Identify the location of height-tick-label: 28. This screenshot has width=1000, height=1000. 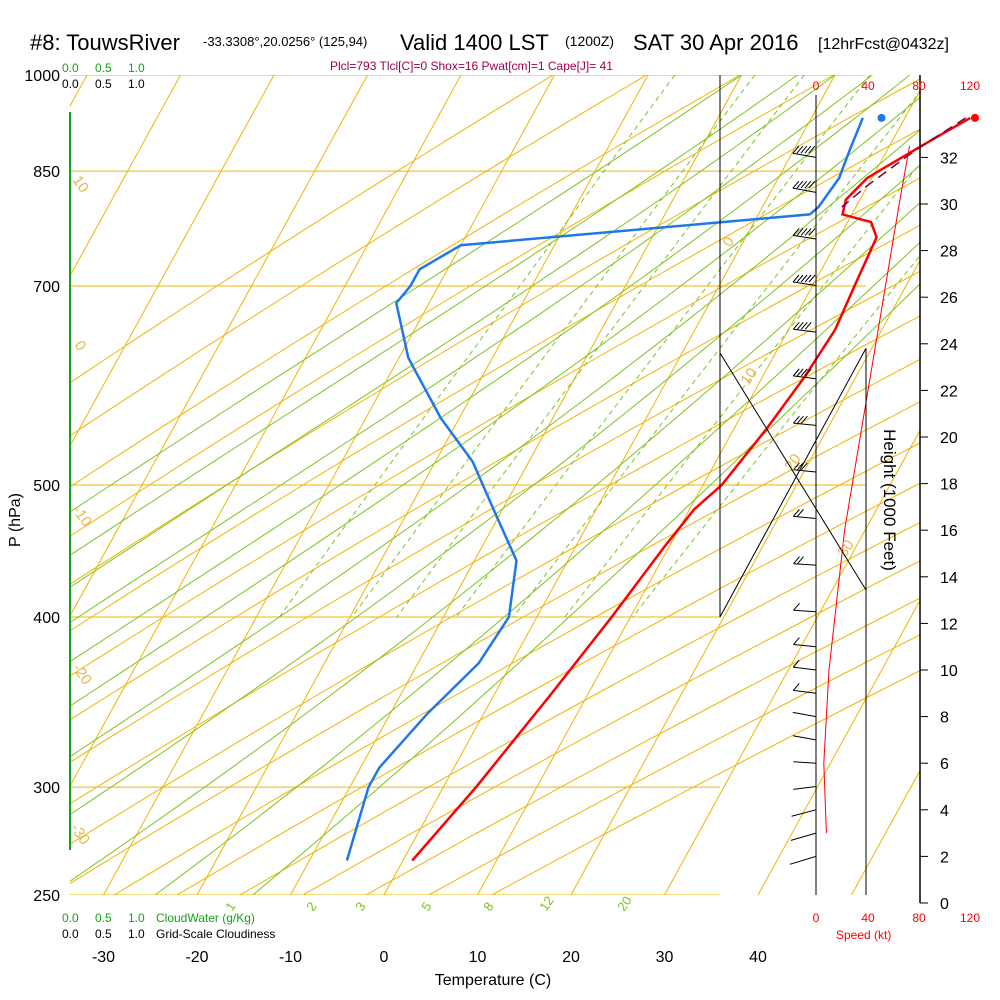
(949, 252).